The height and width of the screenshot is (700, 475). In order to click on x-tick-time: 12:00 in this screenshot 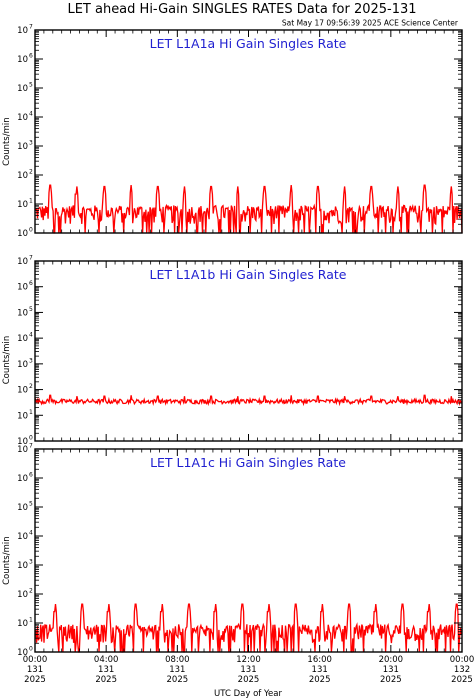, I will do `click(248, 660)`.